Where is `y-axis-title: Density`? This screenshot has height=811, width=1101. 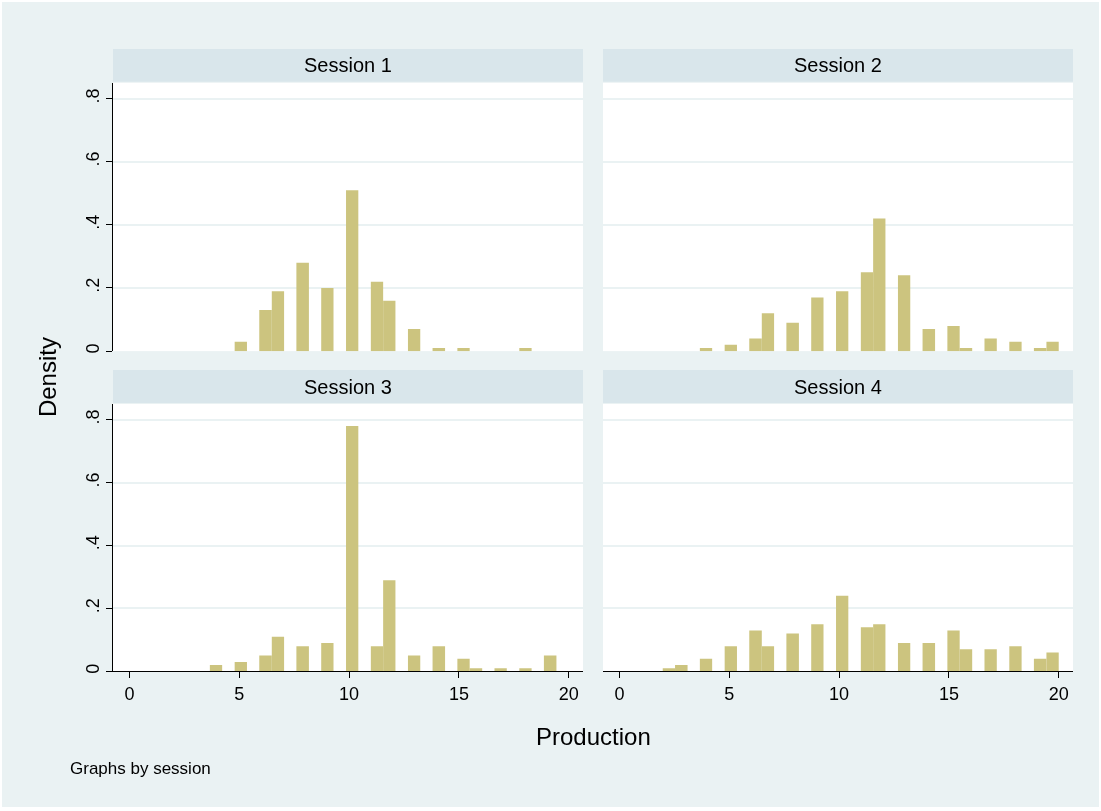 y-axis-title: Density is located at coordinates (47, 377).